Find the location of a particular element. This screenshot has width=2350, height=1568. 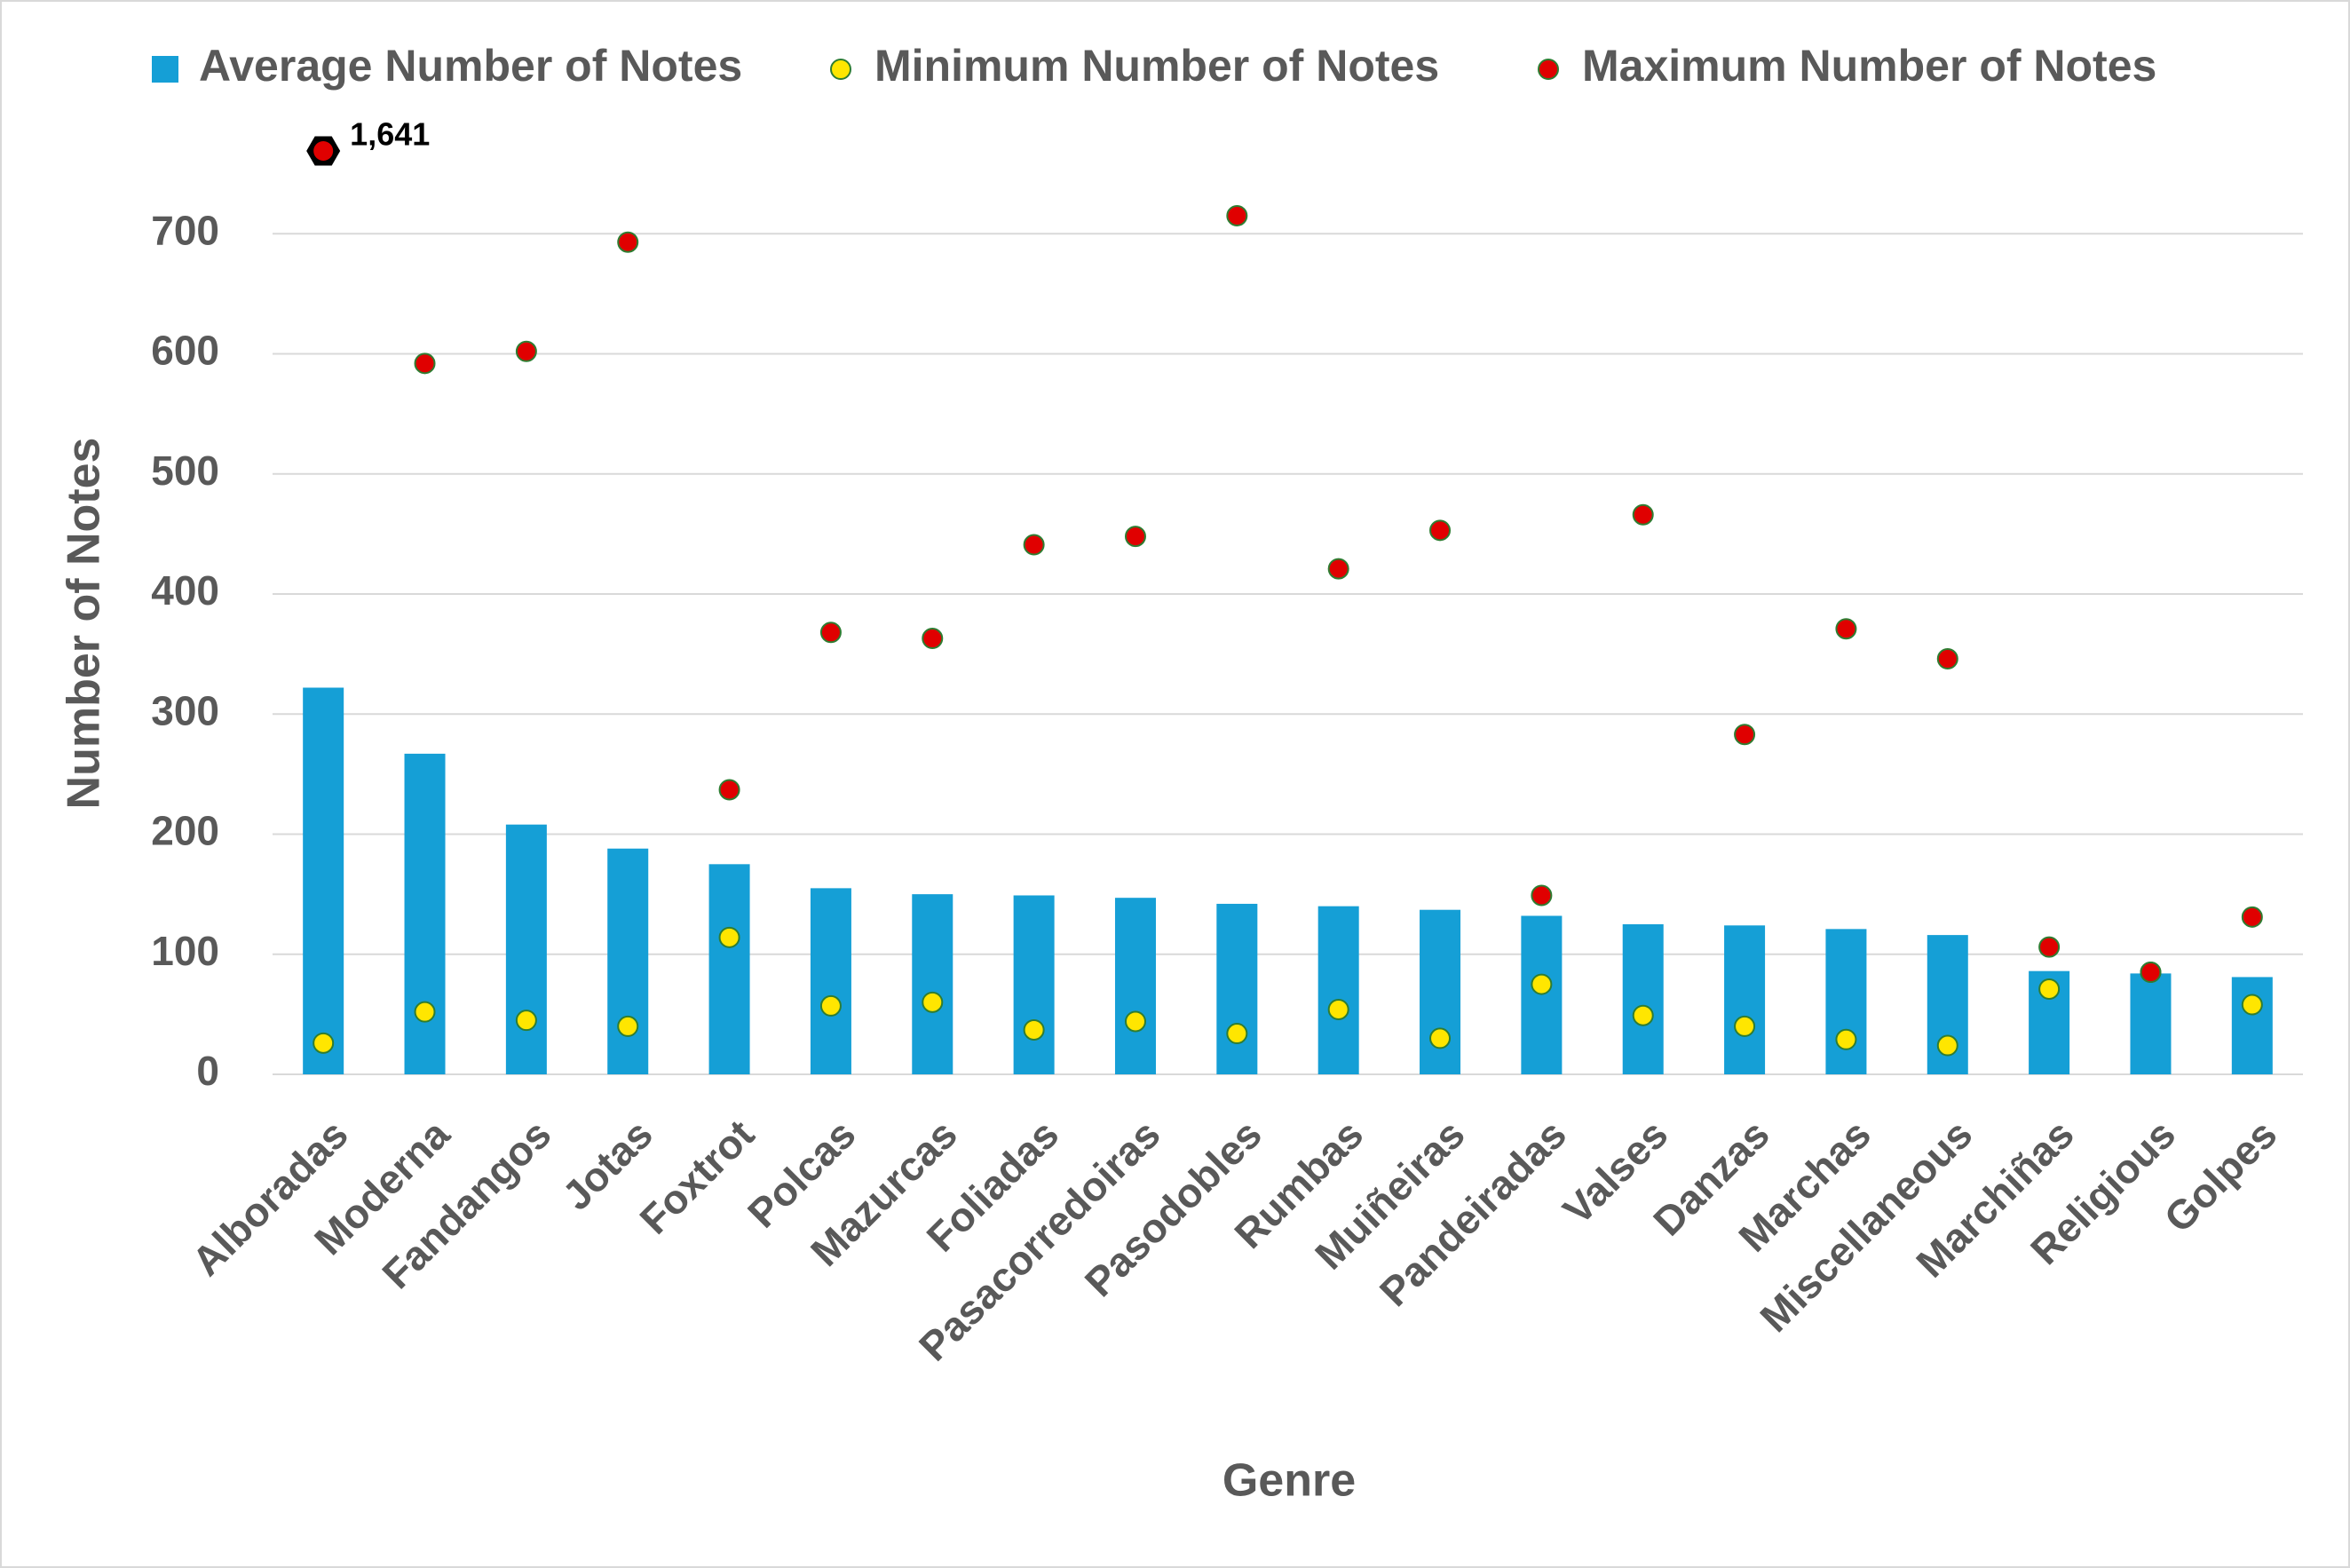

y-tick-label: 500 is located at coordinates (185, 470).